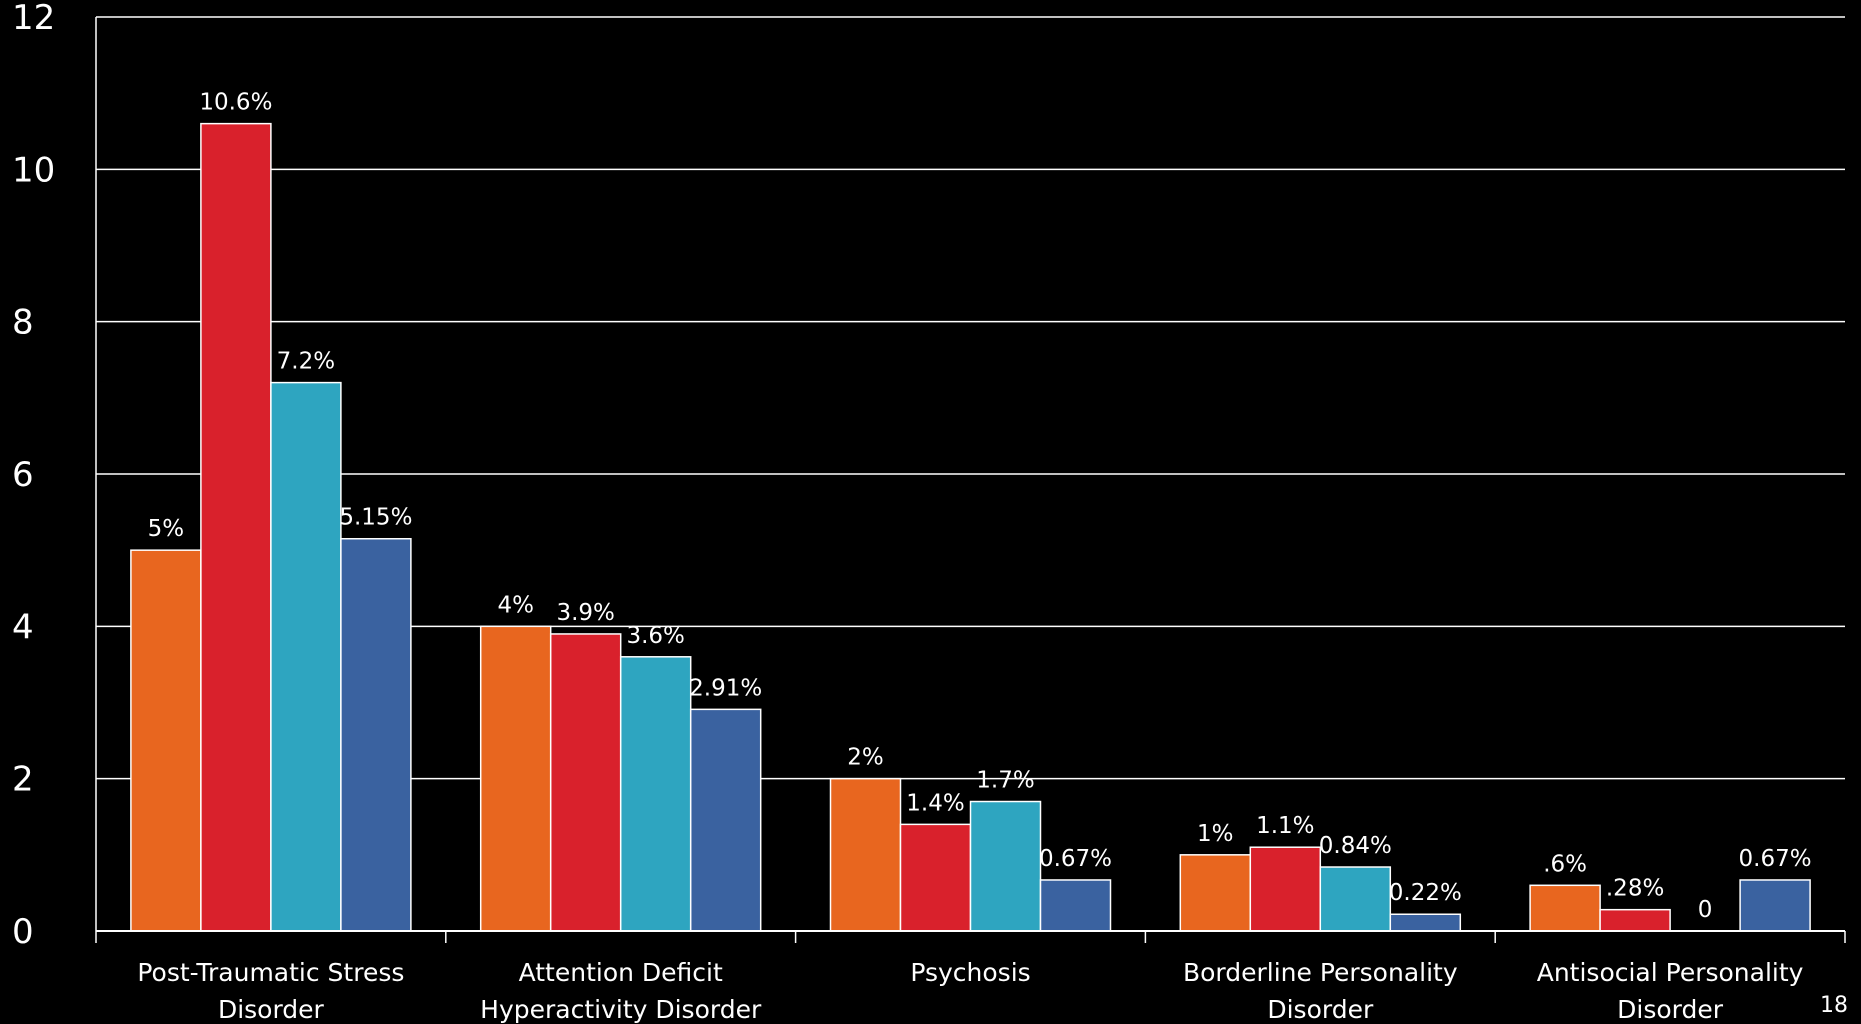 The image size is (1861, 1024). I want to click on data-label: 0.84%, so click(1355, 846).